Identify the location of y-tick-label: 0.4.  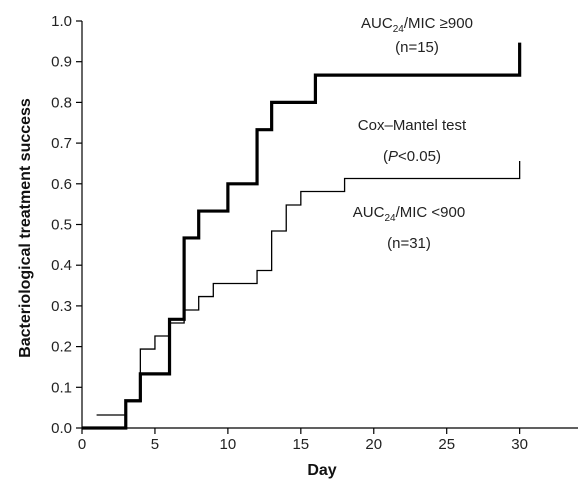
(61, 265).